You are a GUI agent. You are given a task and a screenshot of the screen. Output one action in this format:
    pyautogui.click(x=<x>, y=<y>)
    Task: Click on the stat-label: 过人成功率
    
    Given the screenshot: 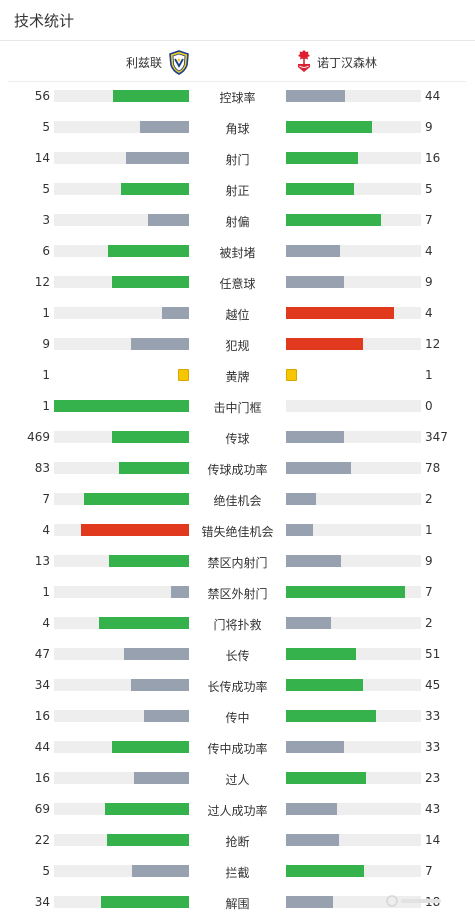 What is the action you would take?
    pyautogui.click(x=237, y=811)
    